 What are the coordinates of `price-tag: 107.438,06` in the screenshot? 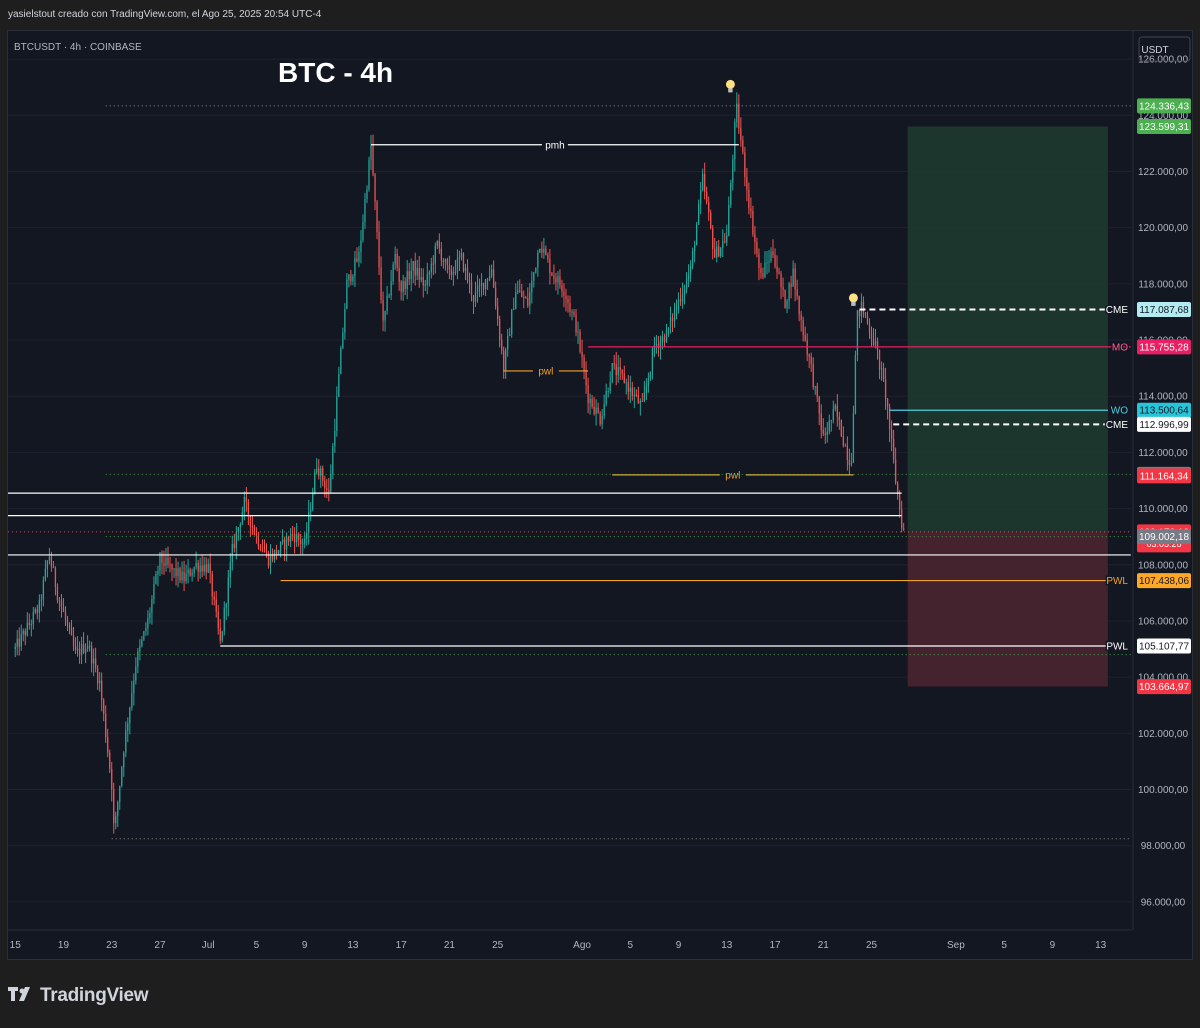 It's located at (1164, 581).